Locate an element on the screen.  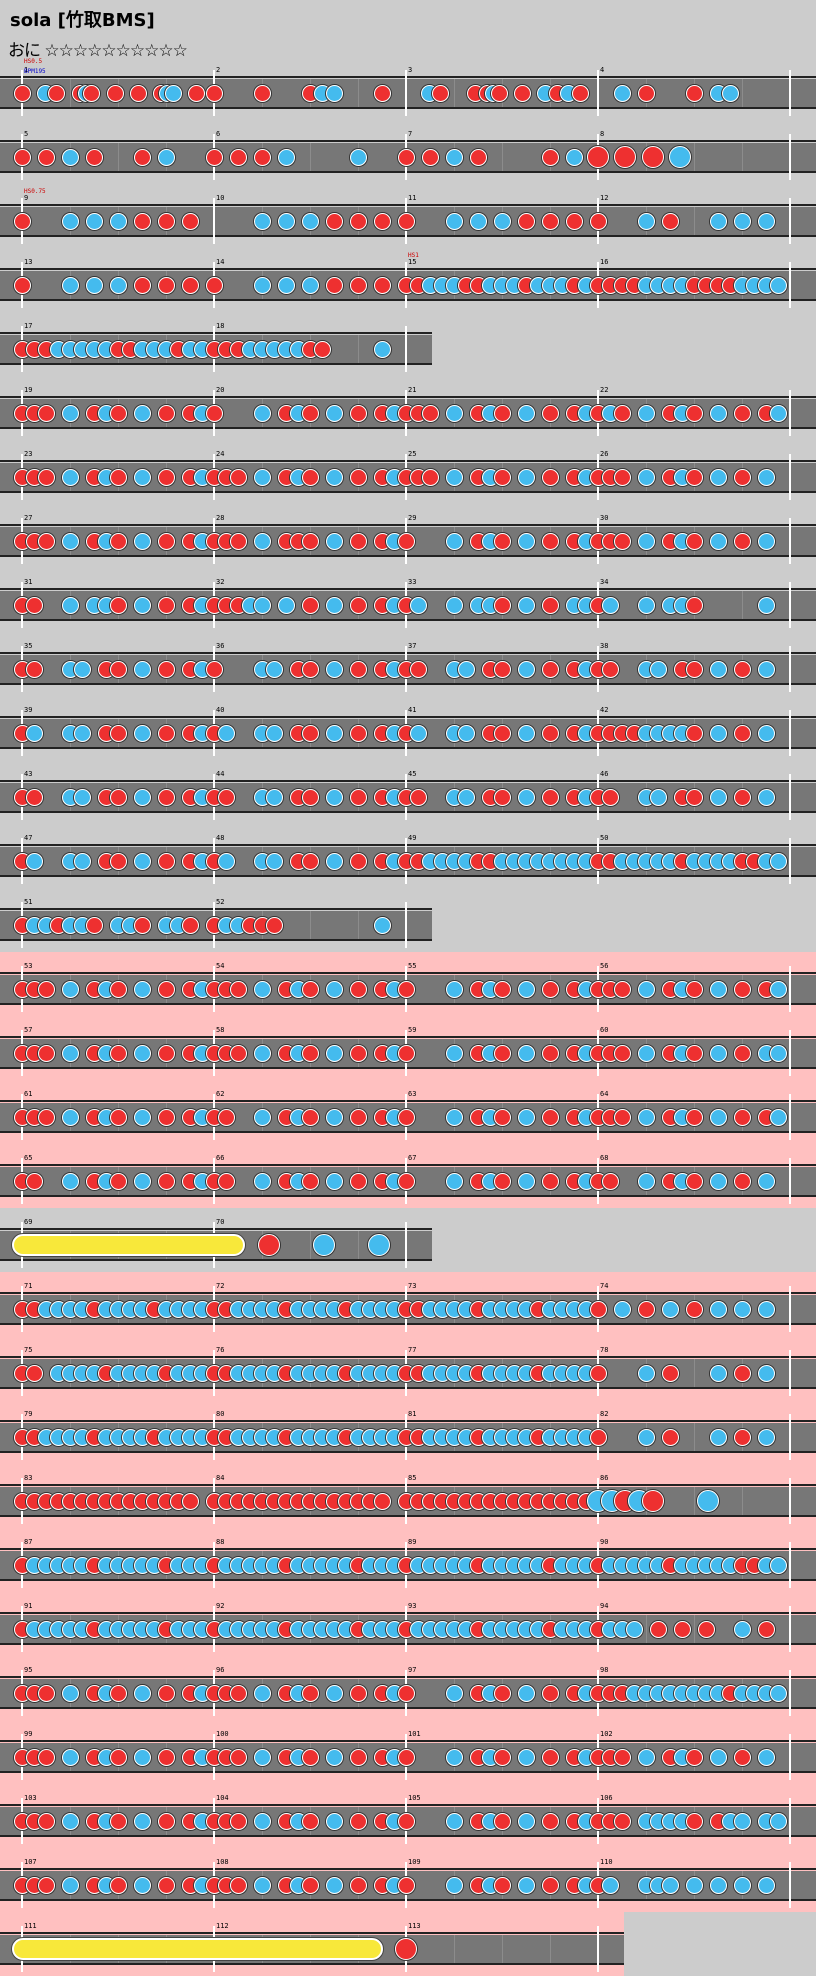
chart-row: 57 58 59 60 is located at coordinates (408, 1048).